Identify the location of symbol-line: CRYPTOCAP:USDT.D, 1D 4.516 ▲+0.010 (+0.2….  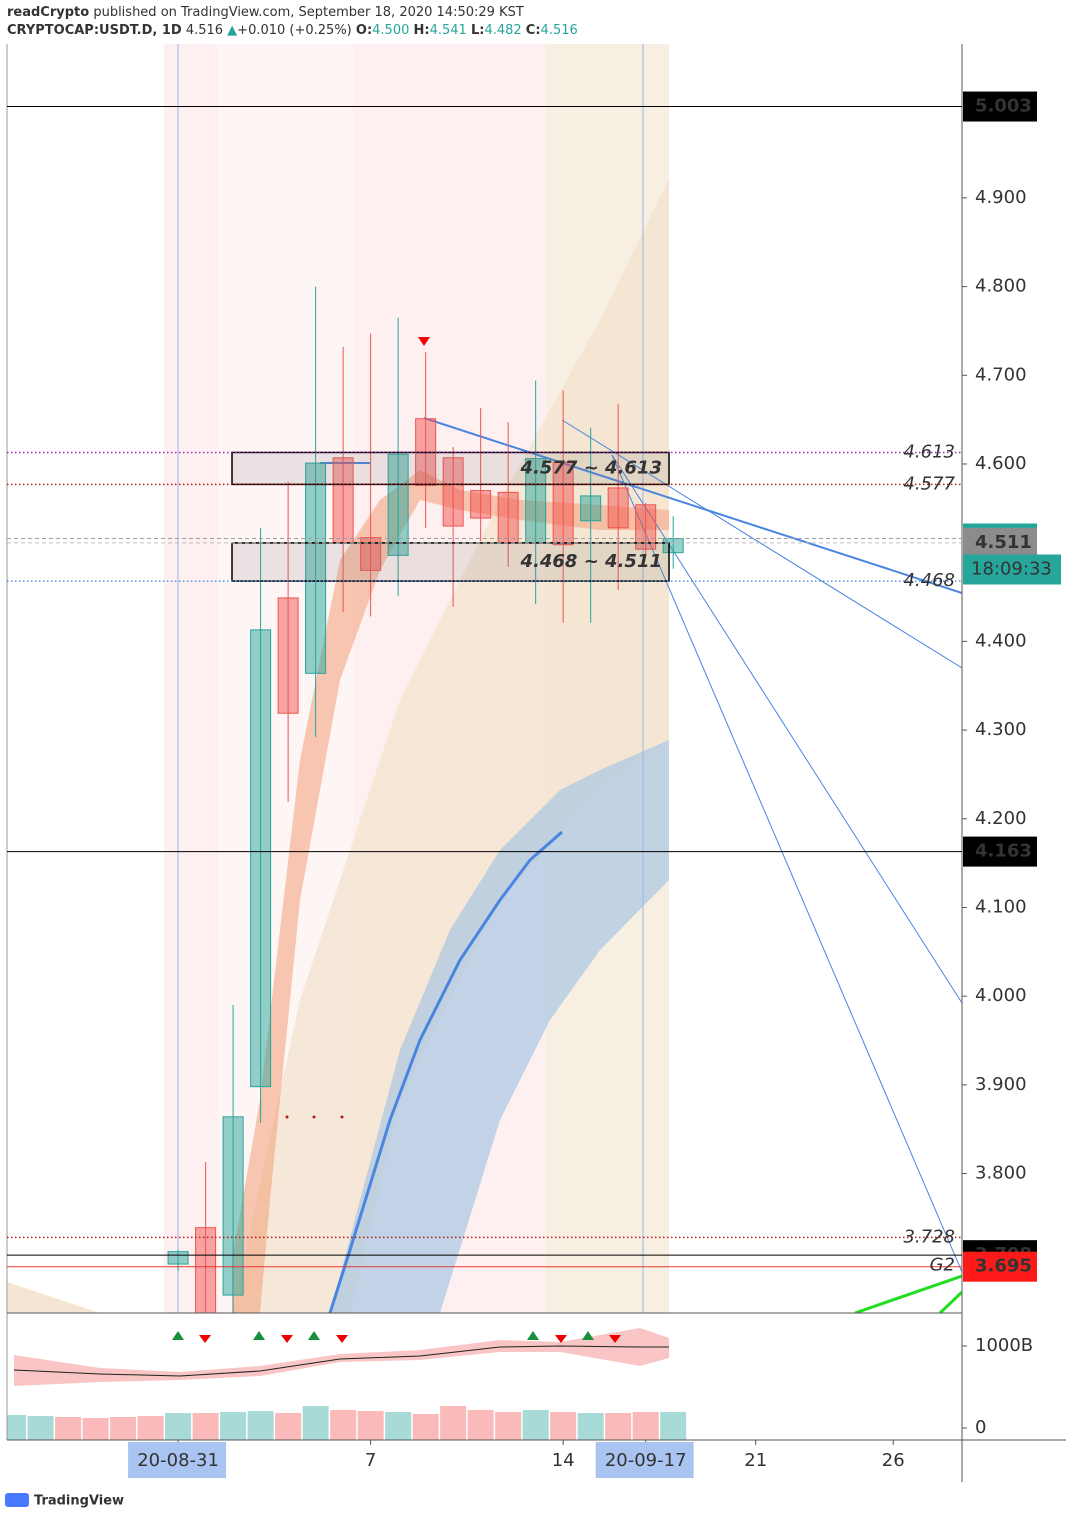
(292, 30).